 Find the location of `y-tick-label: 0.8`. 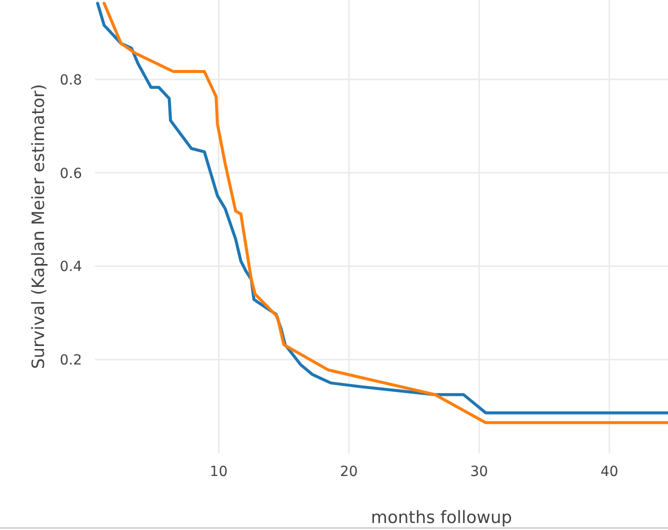

y-tick-label: 0.8 is located at coordinates (71, 80).